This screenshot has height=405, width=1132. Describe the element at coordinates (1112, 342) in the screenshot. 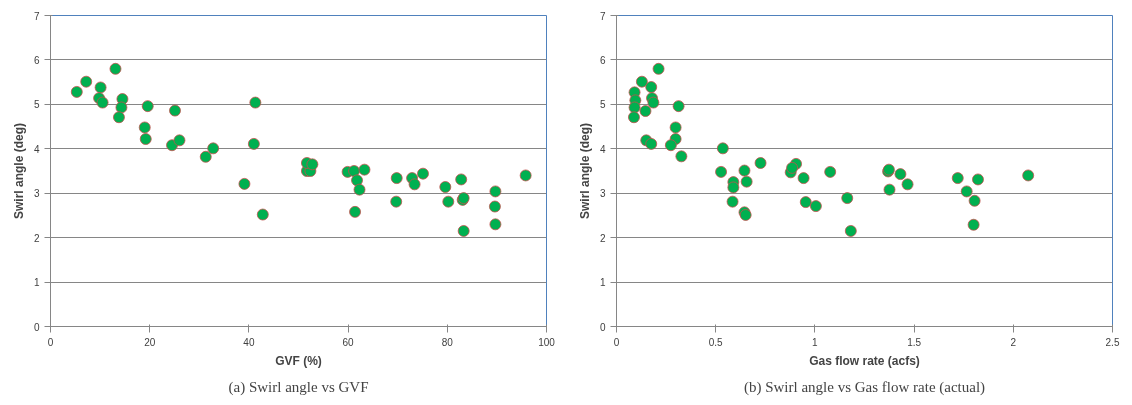

I see `x-tick-label: 2.5` at that location.